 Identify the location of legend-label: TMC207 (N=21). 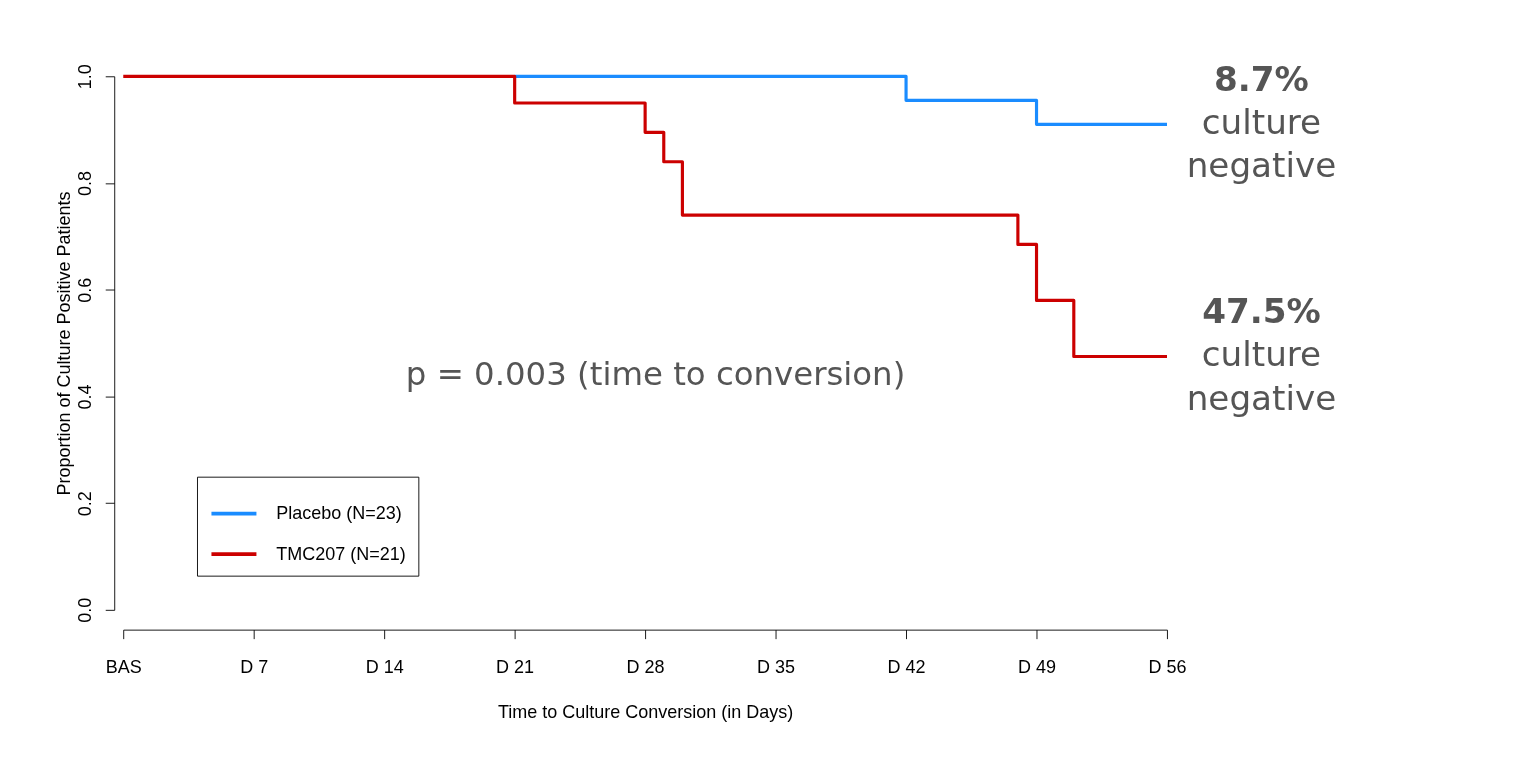
(341, 553).